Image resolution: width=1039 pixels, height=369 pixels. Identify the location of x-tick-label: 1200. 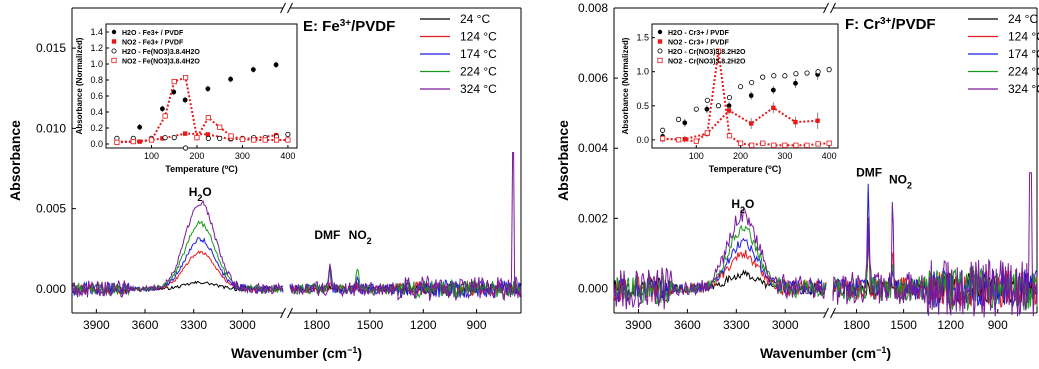
(950, 325).